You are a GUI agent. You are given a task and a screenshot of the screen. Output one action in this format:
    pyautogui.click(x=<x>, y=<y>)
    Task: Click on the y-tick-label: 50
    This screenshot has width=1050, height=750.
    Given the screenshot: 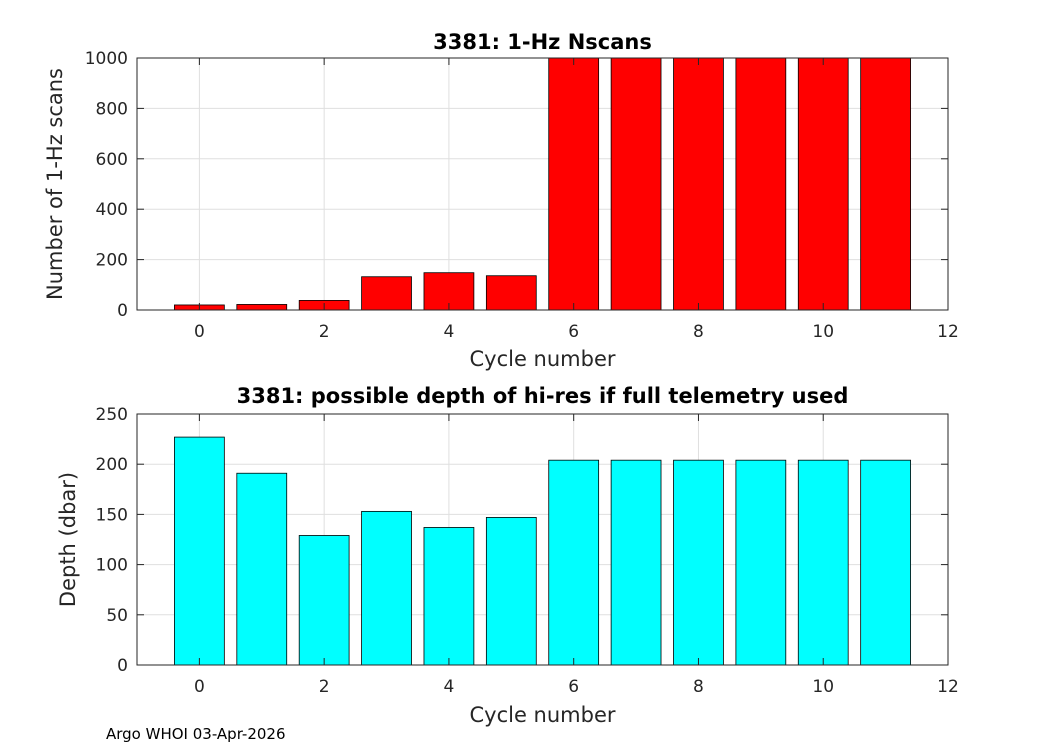 What is the action you would take?
    pyautogui.click(x=117, y=616)
    